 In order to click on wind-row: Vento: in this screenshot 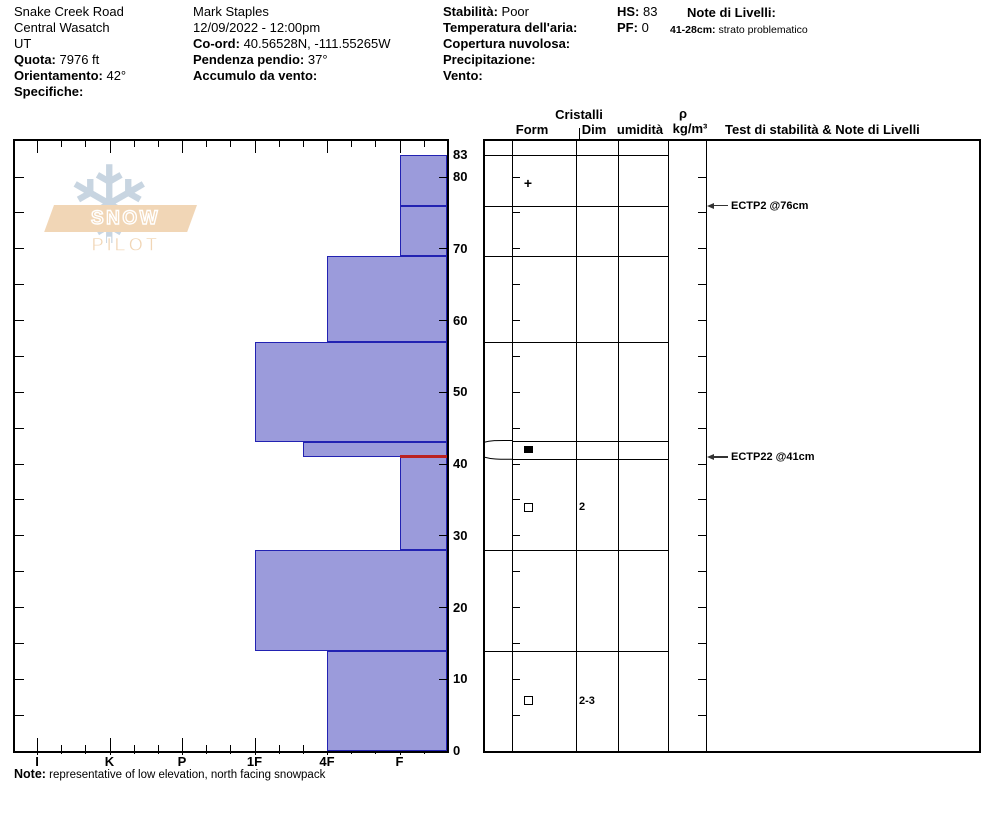, I will do `click(510, 76)`.